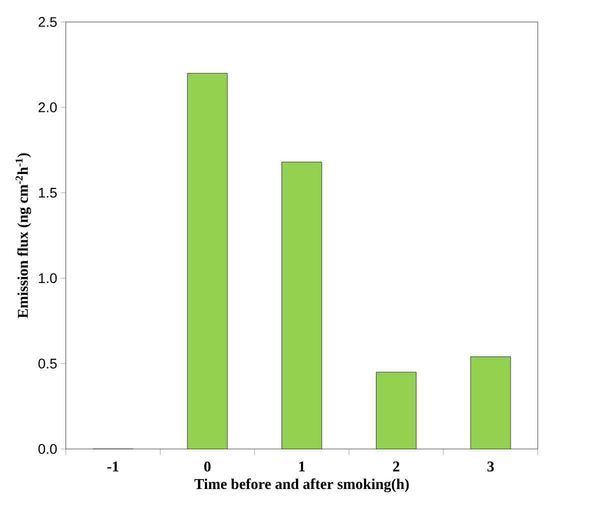 The height and width of the screenshot is (526, 593). What do you see at coordinates (47, 107) in the screenshot?
I see `y-tick-label: 2.0` at bounding box center [47, 107].